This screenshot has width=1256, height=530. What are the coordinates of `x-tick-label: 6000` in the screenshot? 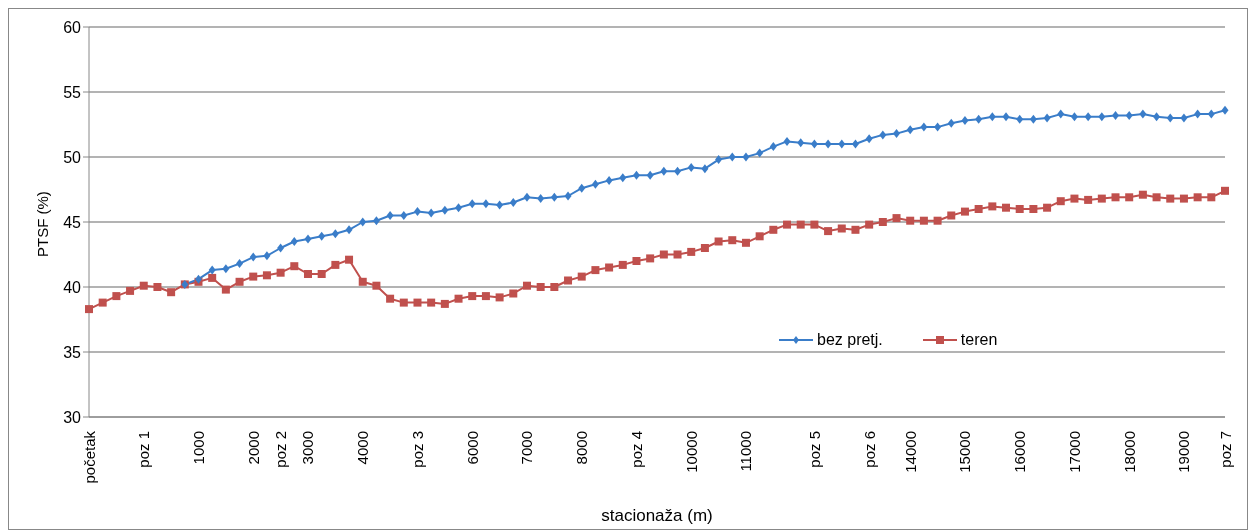 It's located at (472, 448).